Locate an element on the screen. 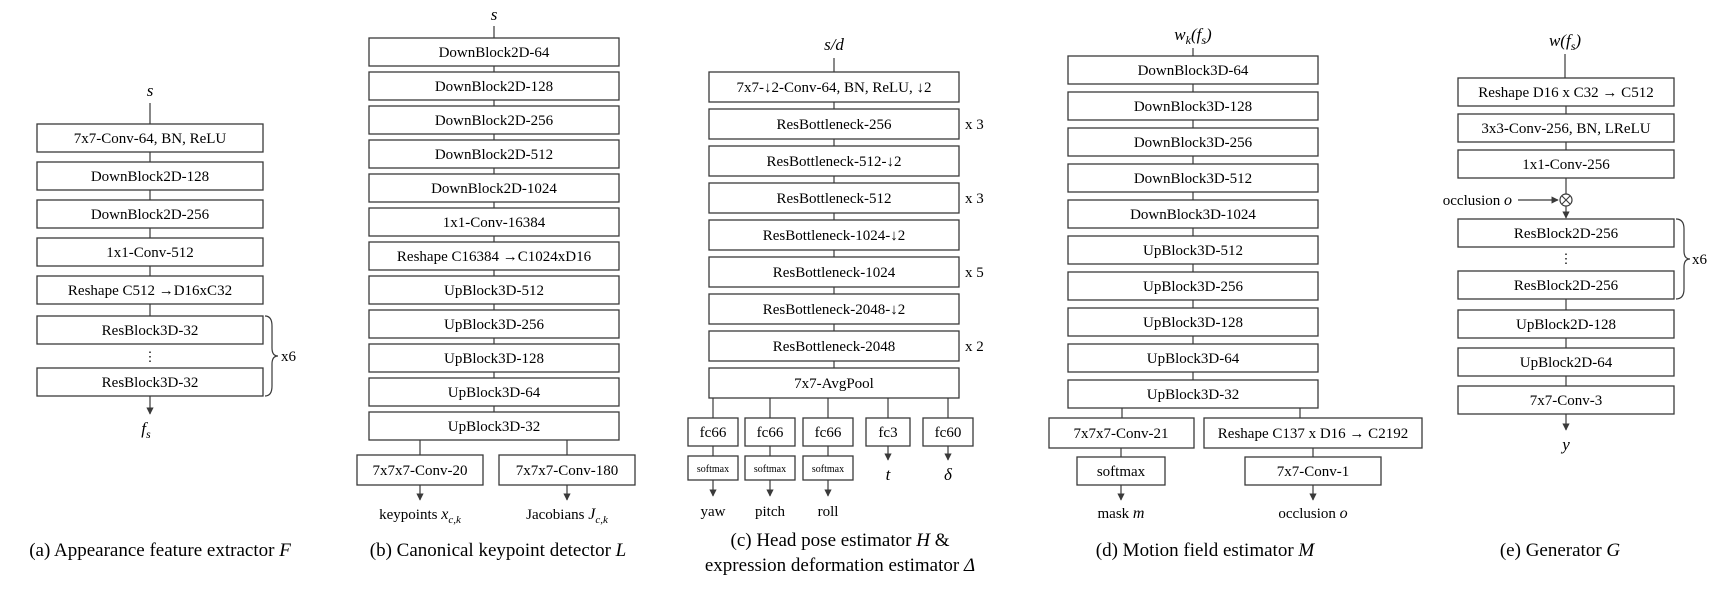  svg-text: ResBottleneck-1024-↓2 is located at coordinates (834, 236).